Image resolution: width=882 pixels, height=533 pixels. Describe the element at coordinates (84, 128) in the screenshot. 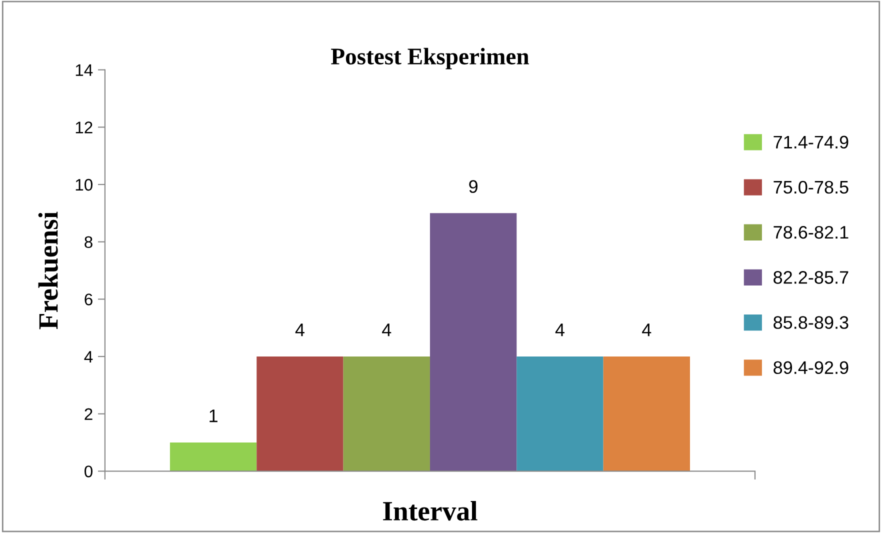

I see `y-tick-label: 12` at that location.